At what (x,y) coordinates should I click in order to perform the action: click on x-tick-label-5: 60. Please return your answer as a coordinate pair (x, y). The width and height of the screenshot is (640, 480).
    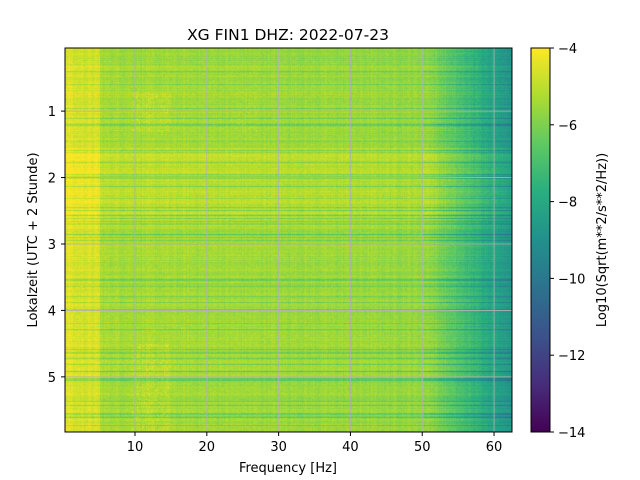
    Looking at the image, I should click on (494, 447).